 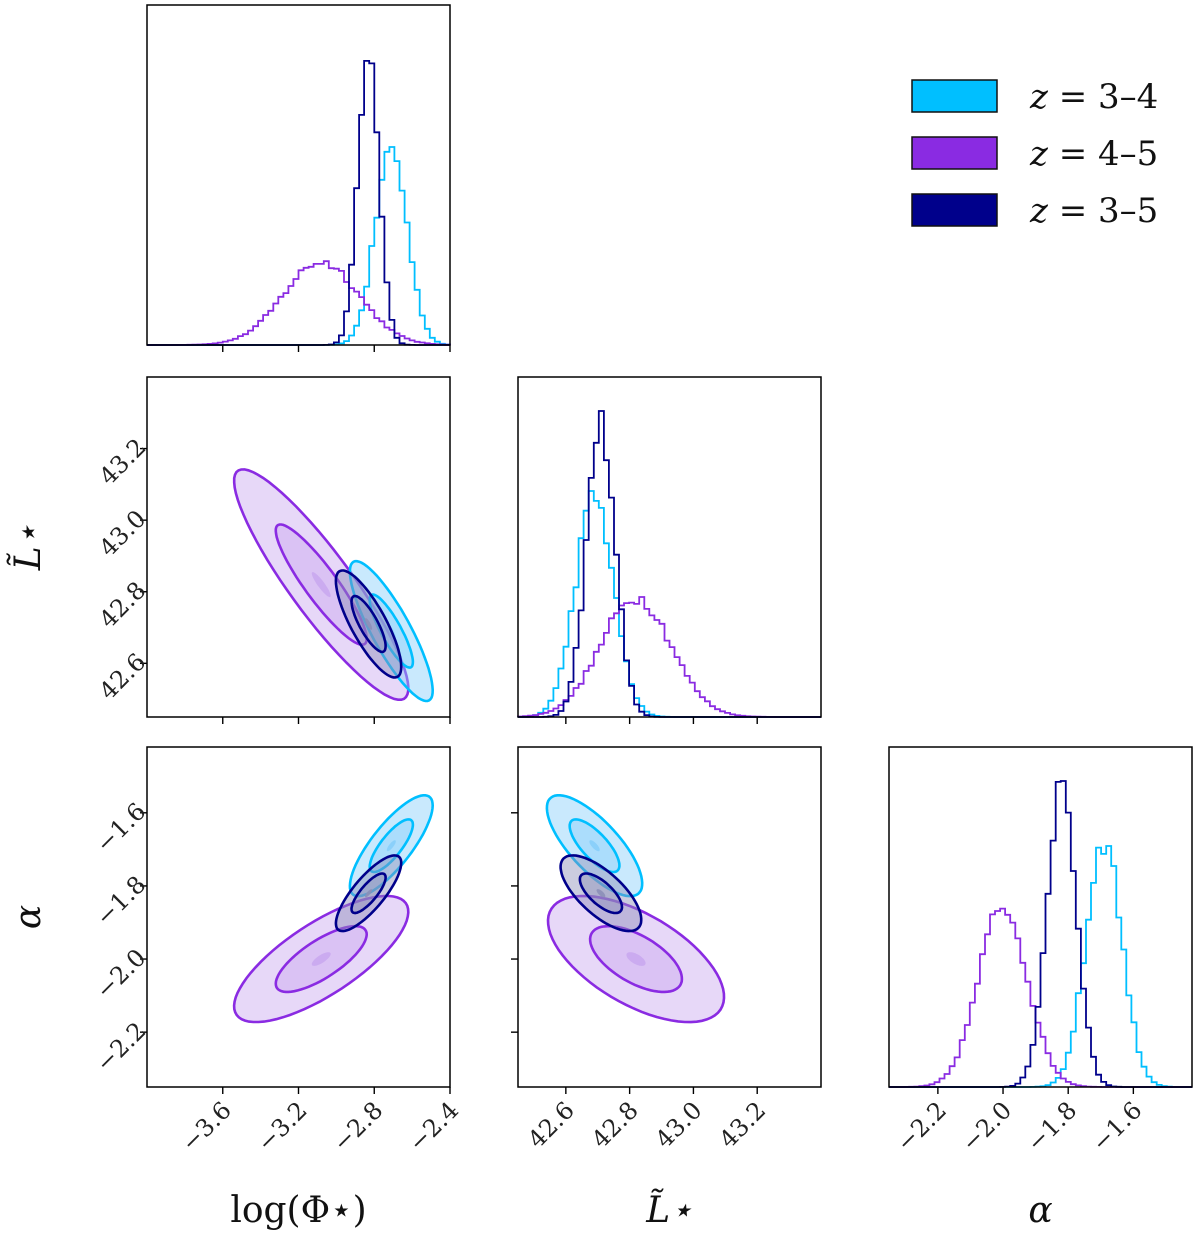 I want to click on x-tick-label: 42.8, so click(x=615, y=1125).